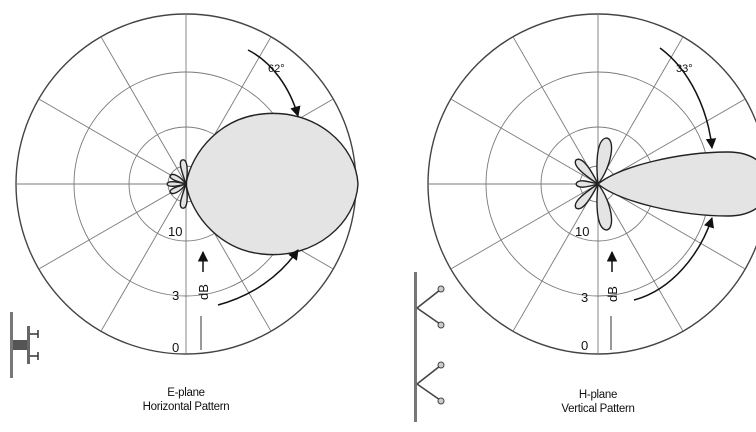 Image resolution: width=756 pixels, height=432 pixels. I want to click on h-plane-beamwidth-label: 33°, so click(684, 69).